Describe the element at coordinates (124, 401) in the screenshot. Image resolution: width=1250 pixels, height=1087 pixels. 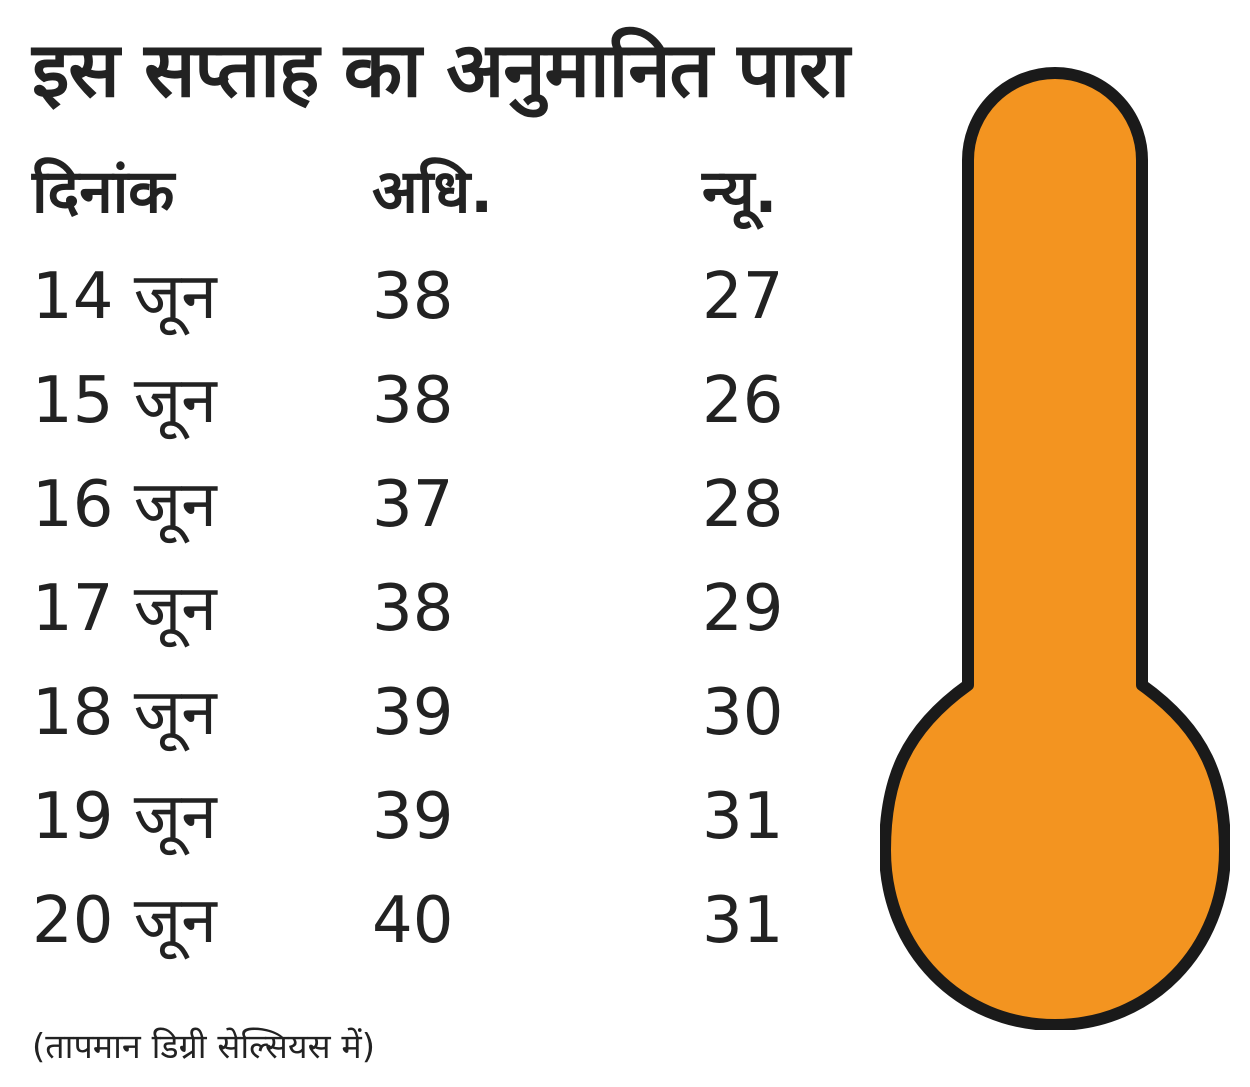
I see `table-cell-date: 15 जून` at that location.